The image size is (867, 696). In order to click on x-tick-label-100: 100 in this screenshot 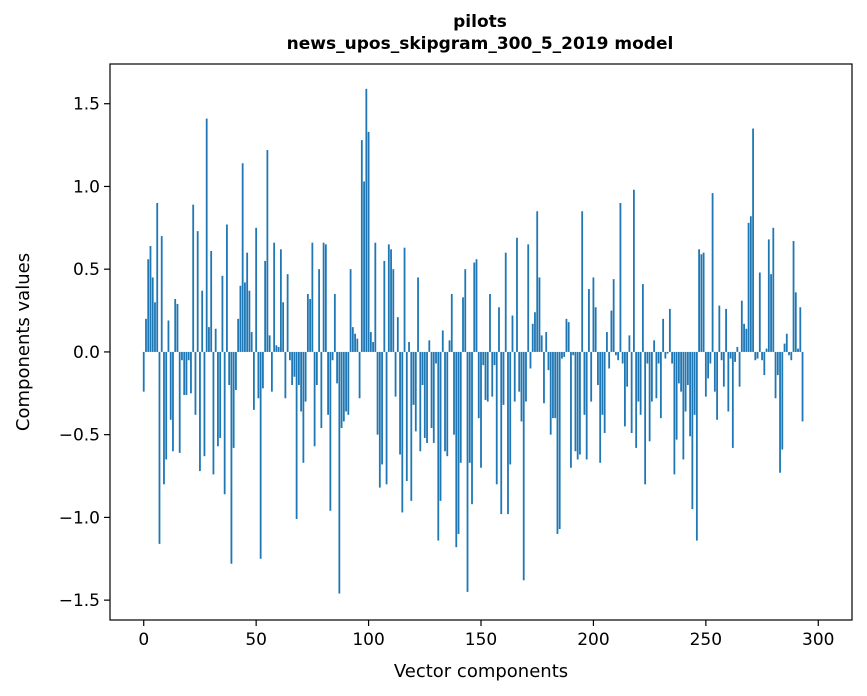, I will do `click(368, 640)`.